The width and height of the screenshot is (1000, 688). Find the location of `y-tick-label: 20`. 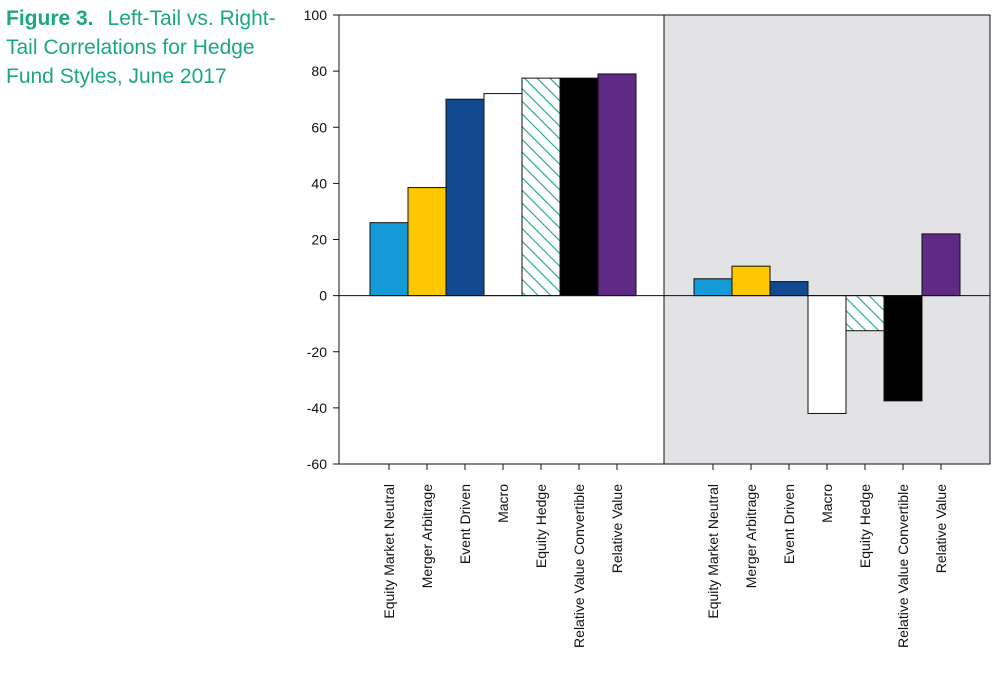

y-tick-label: 20 is located at coordinates (319, 240).